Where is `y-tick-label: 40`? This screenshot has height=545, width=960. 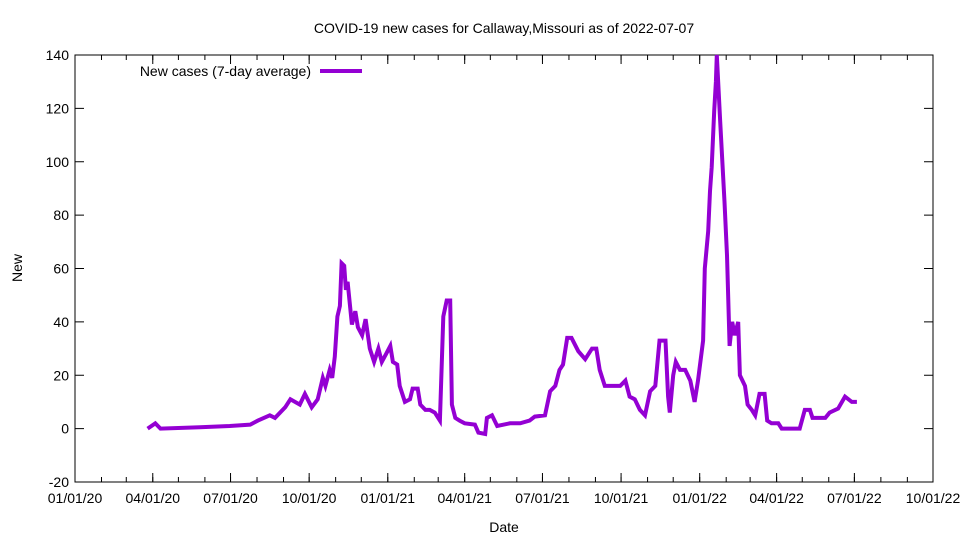 y-tick-label: 40 is located at coordinates (61, 322).